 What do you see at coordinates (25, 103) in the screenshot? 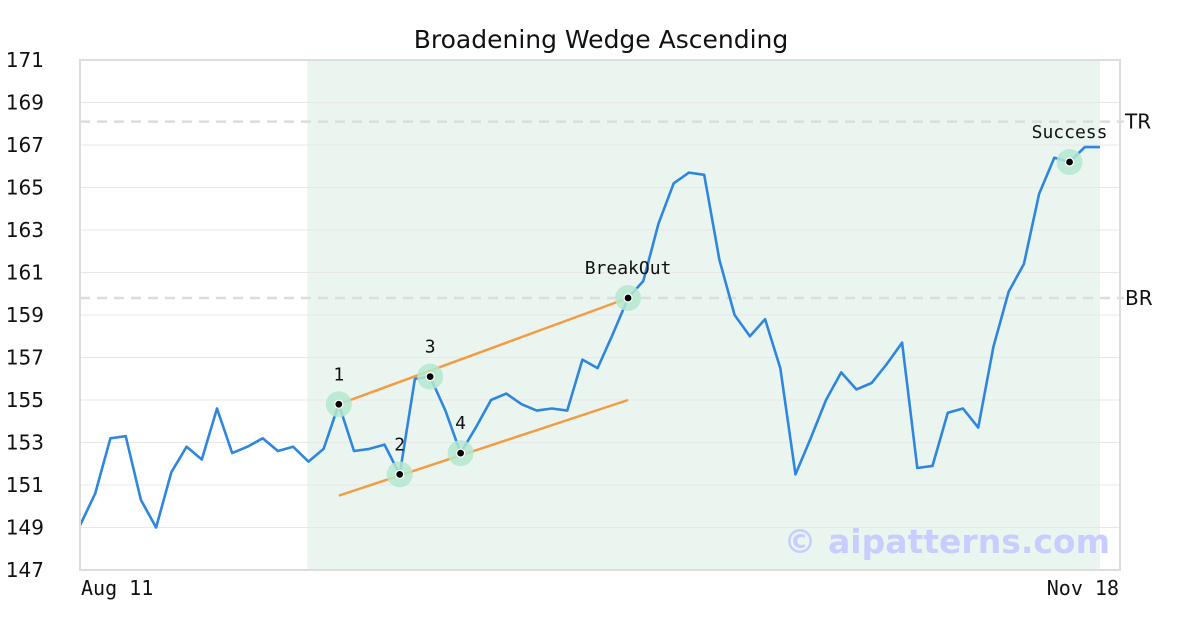
I see `y-tick-label: 169` at bounding box center [25, 103].